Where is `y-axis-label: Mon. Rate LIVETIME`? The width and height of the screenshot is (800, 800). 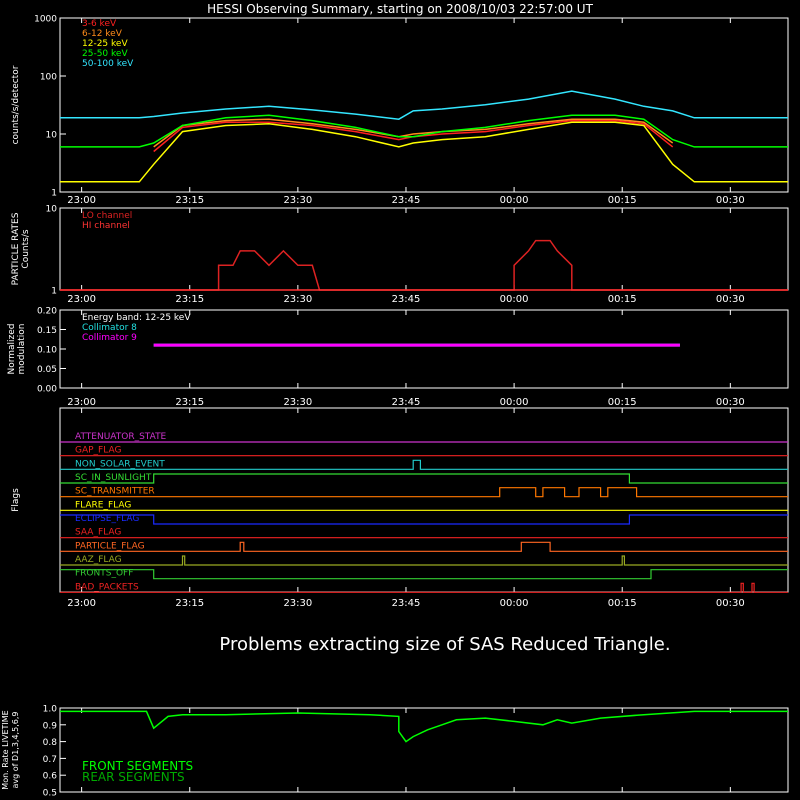
y-axis-label: Mon. Rate LIVETIME is located at coordinates (5, 749).